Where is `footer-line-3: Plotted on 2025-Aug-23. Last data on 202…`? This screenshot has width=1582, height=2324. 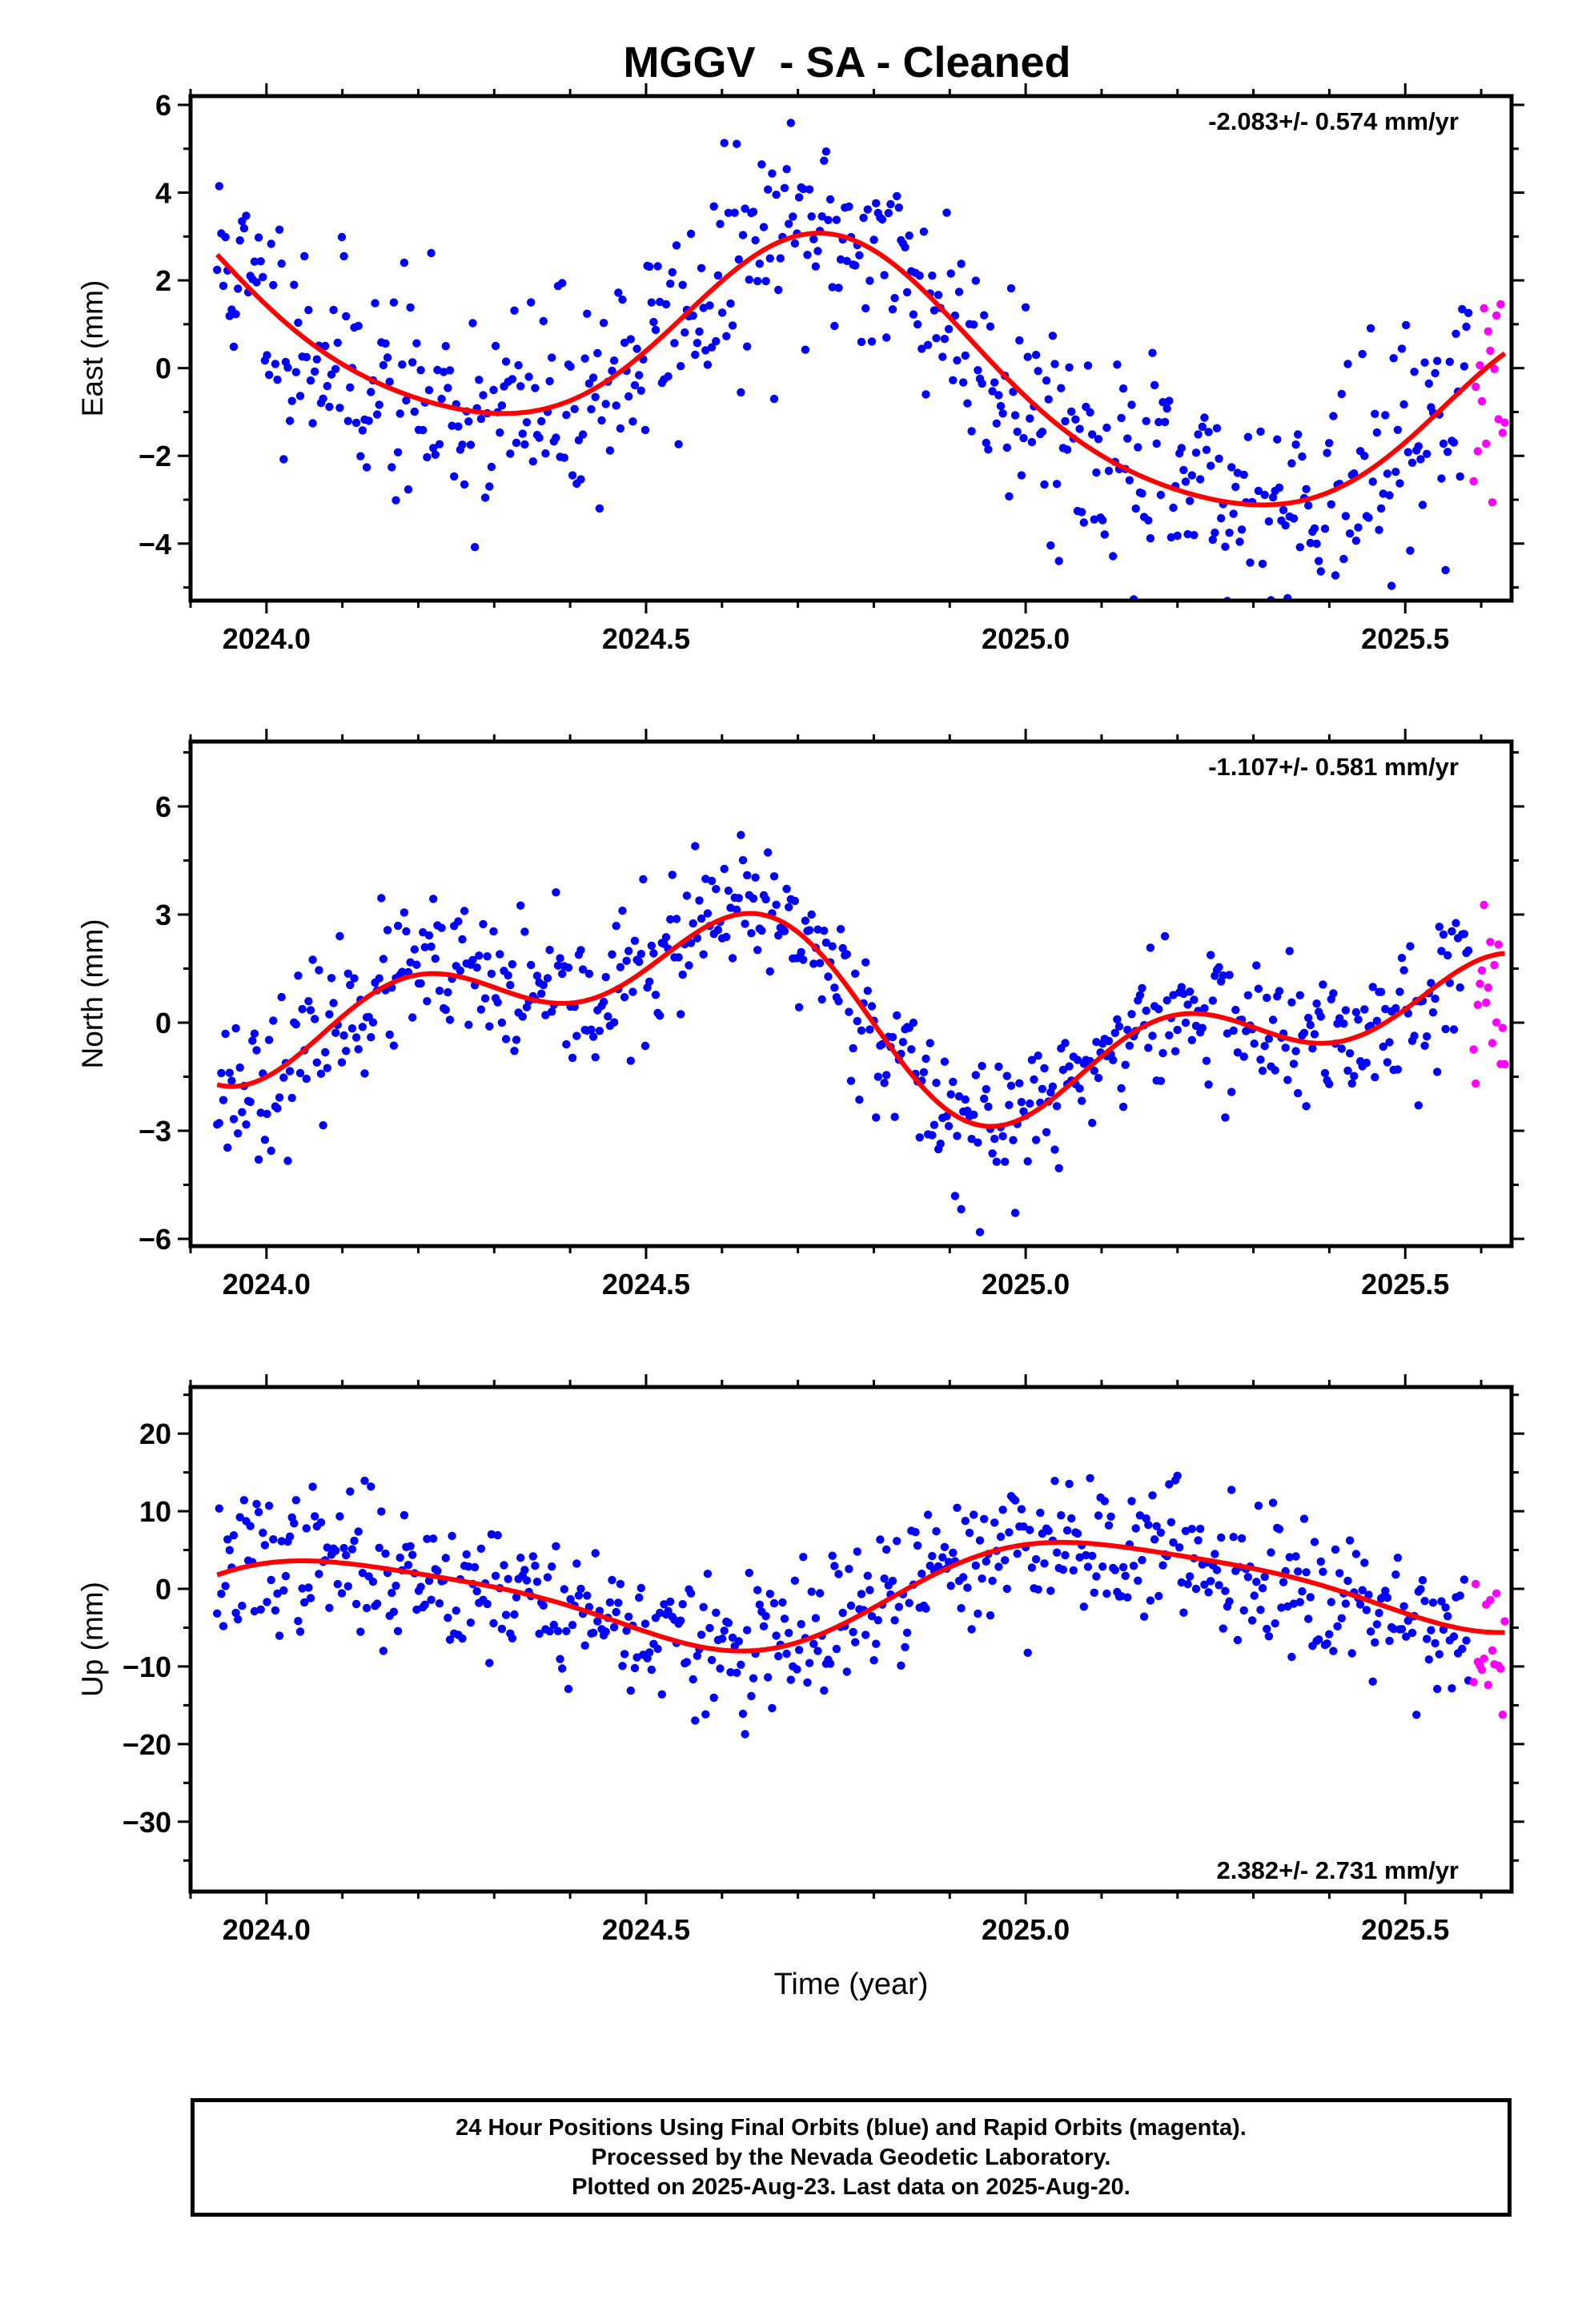 footer-line-3: Plotted on 2025-Aug-23. Last data on 202… is located at coordinates (851, 2186).